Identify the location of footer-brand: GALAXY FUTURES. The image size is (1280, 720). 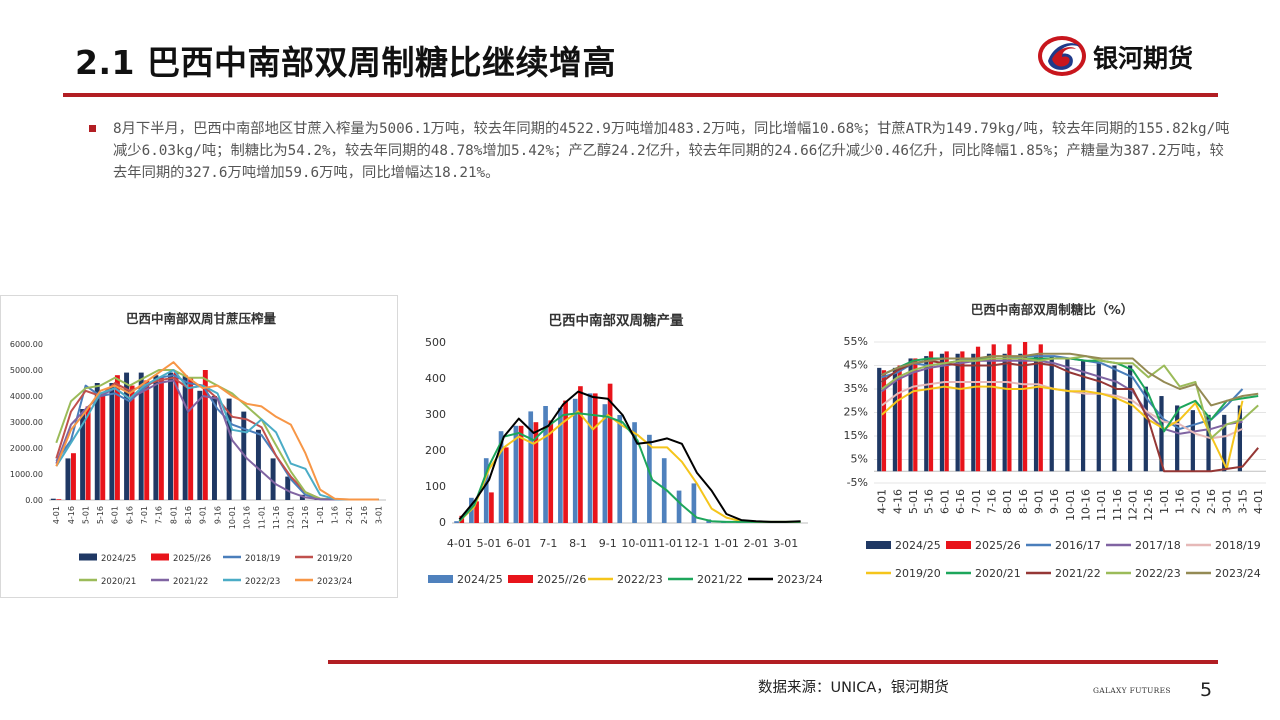
(1132, 690).